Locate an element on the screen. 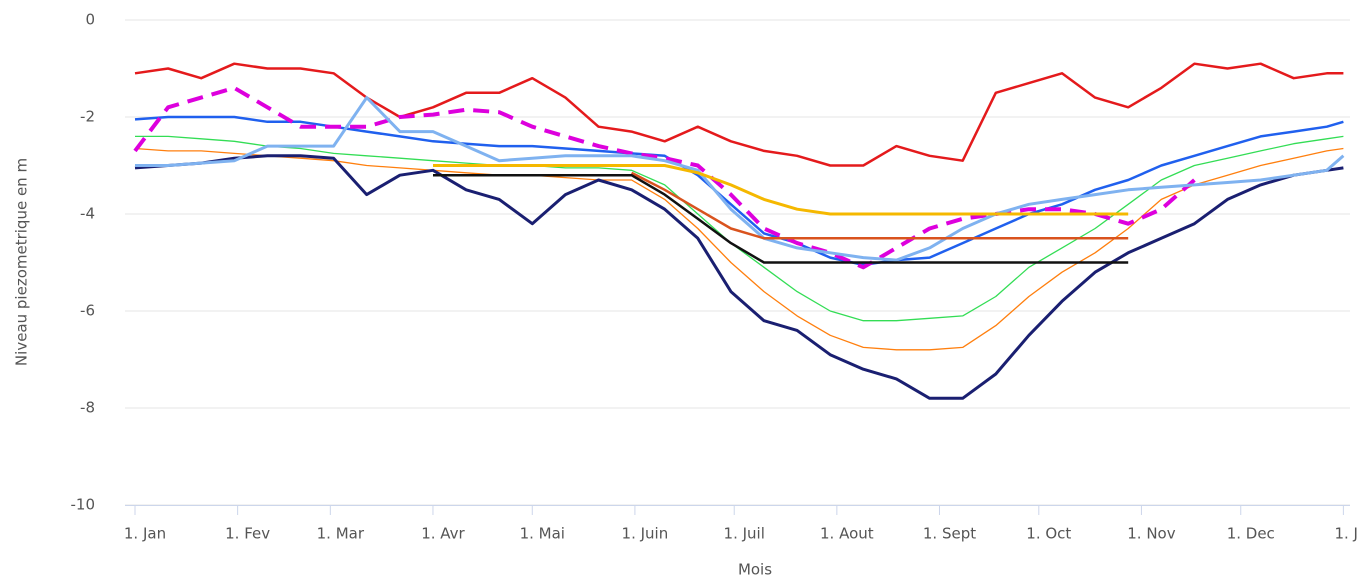  x-tick-label: 1. Avr is located at coordinates (443, 534).